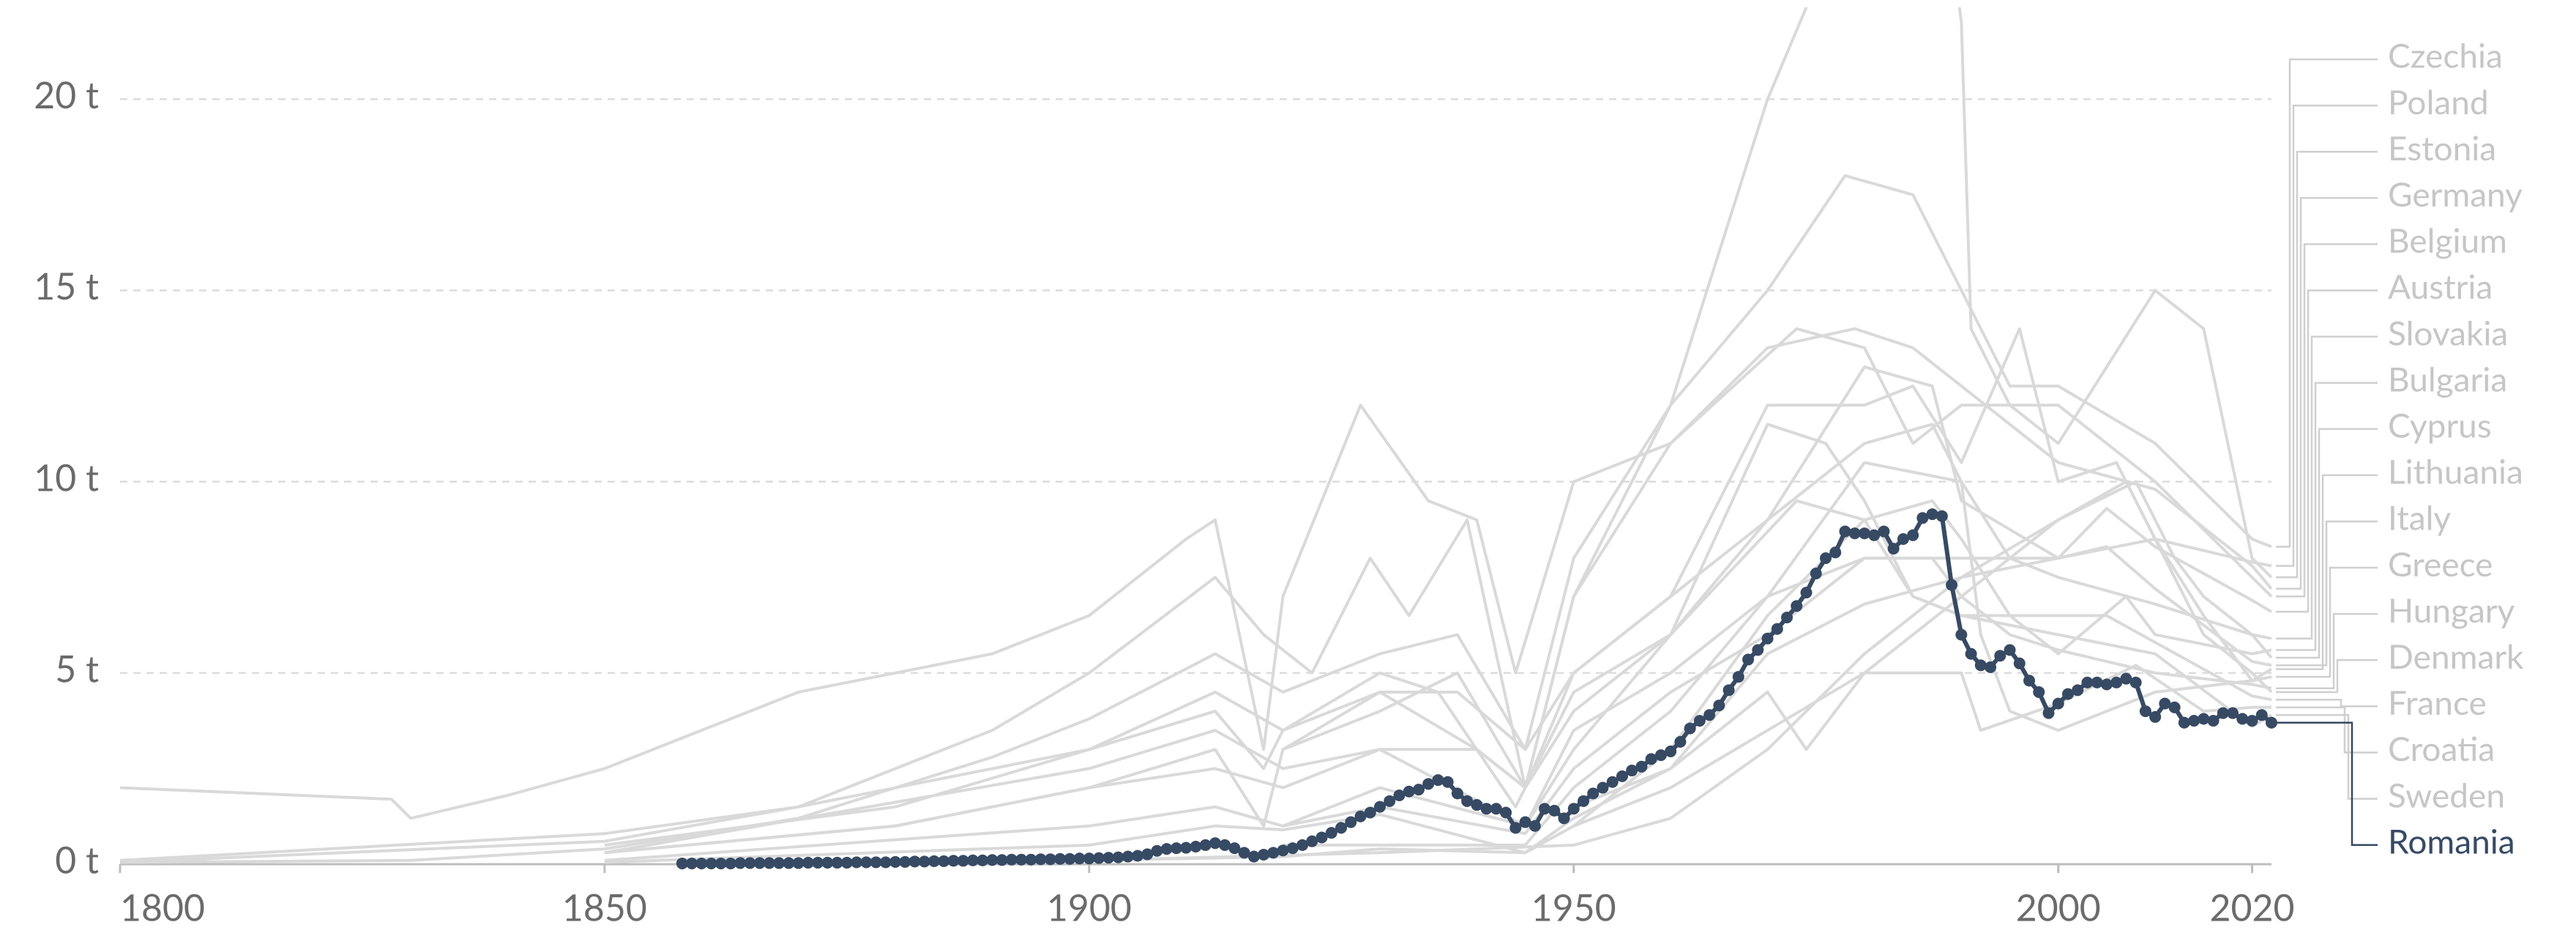 The image size is (2576, 936). Describe the element at coordinates (66, 286) in the screenshot. I see `y-tick-label: 15 t` at that location.